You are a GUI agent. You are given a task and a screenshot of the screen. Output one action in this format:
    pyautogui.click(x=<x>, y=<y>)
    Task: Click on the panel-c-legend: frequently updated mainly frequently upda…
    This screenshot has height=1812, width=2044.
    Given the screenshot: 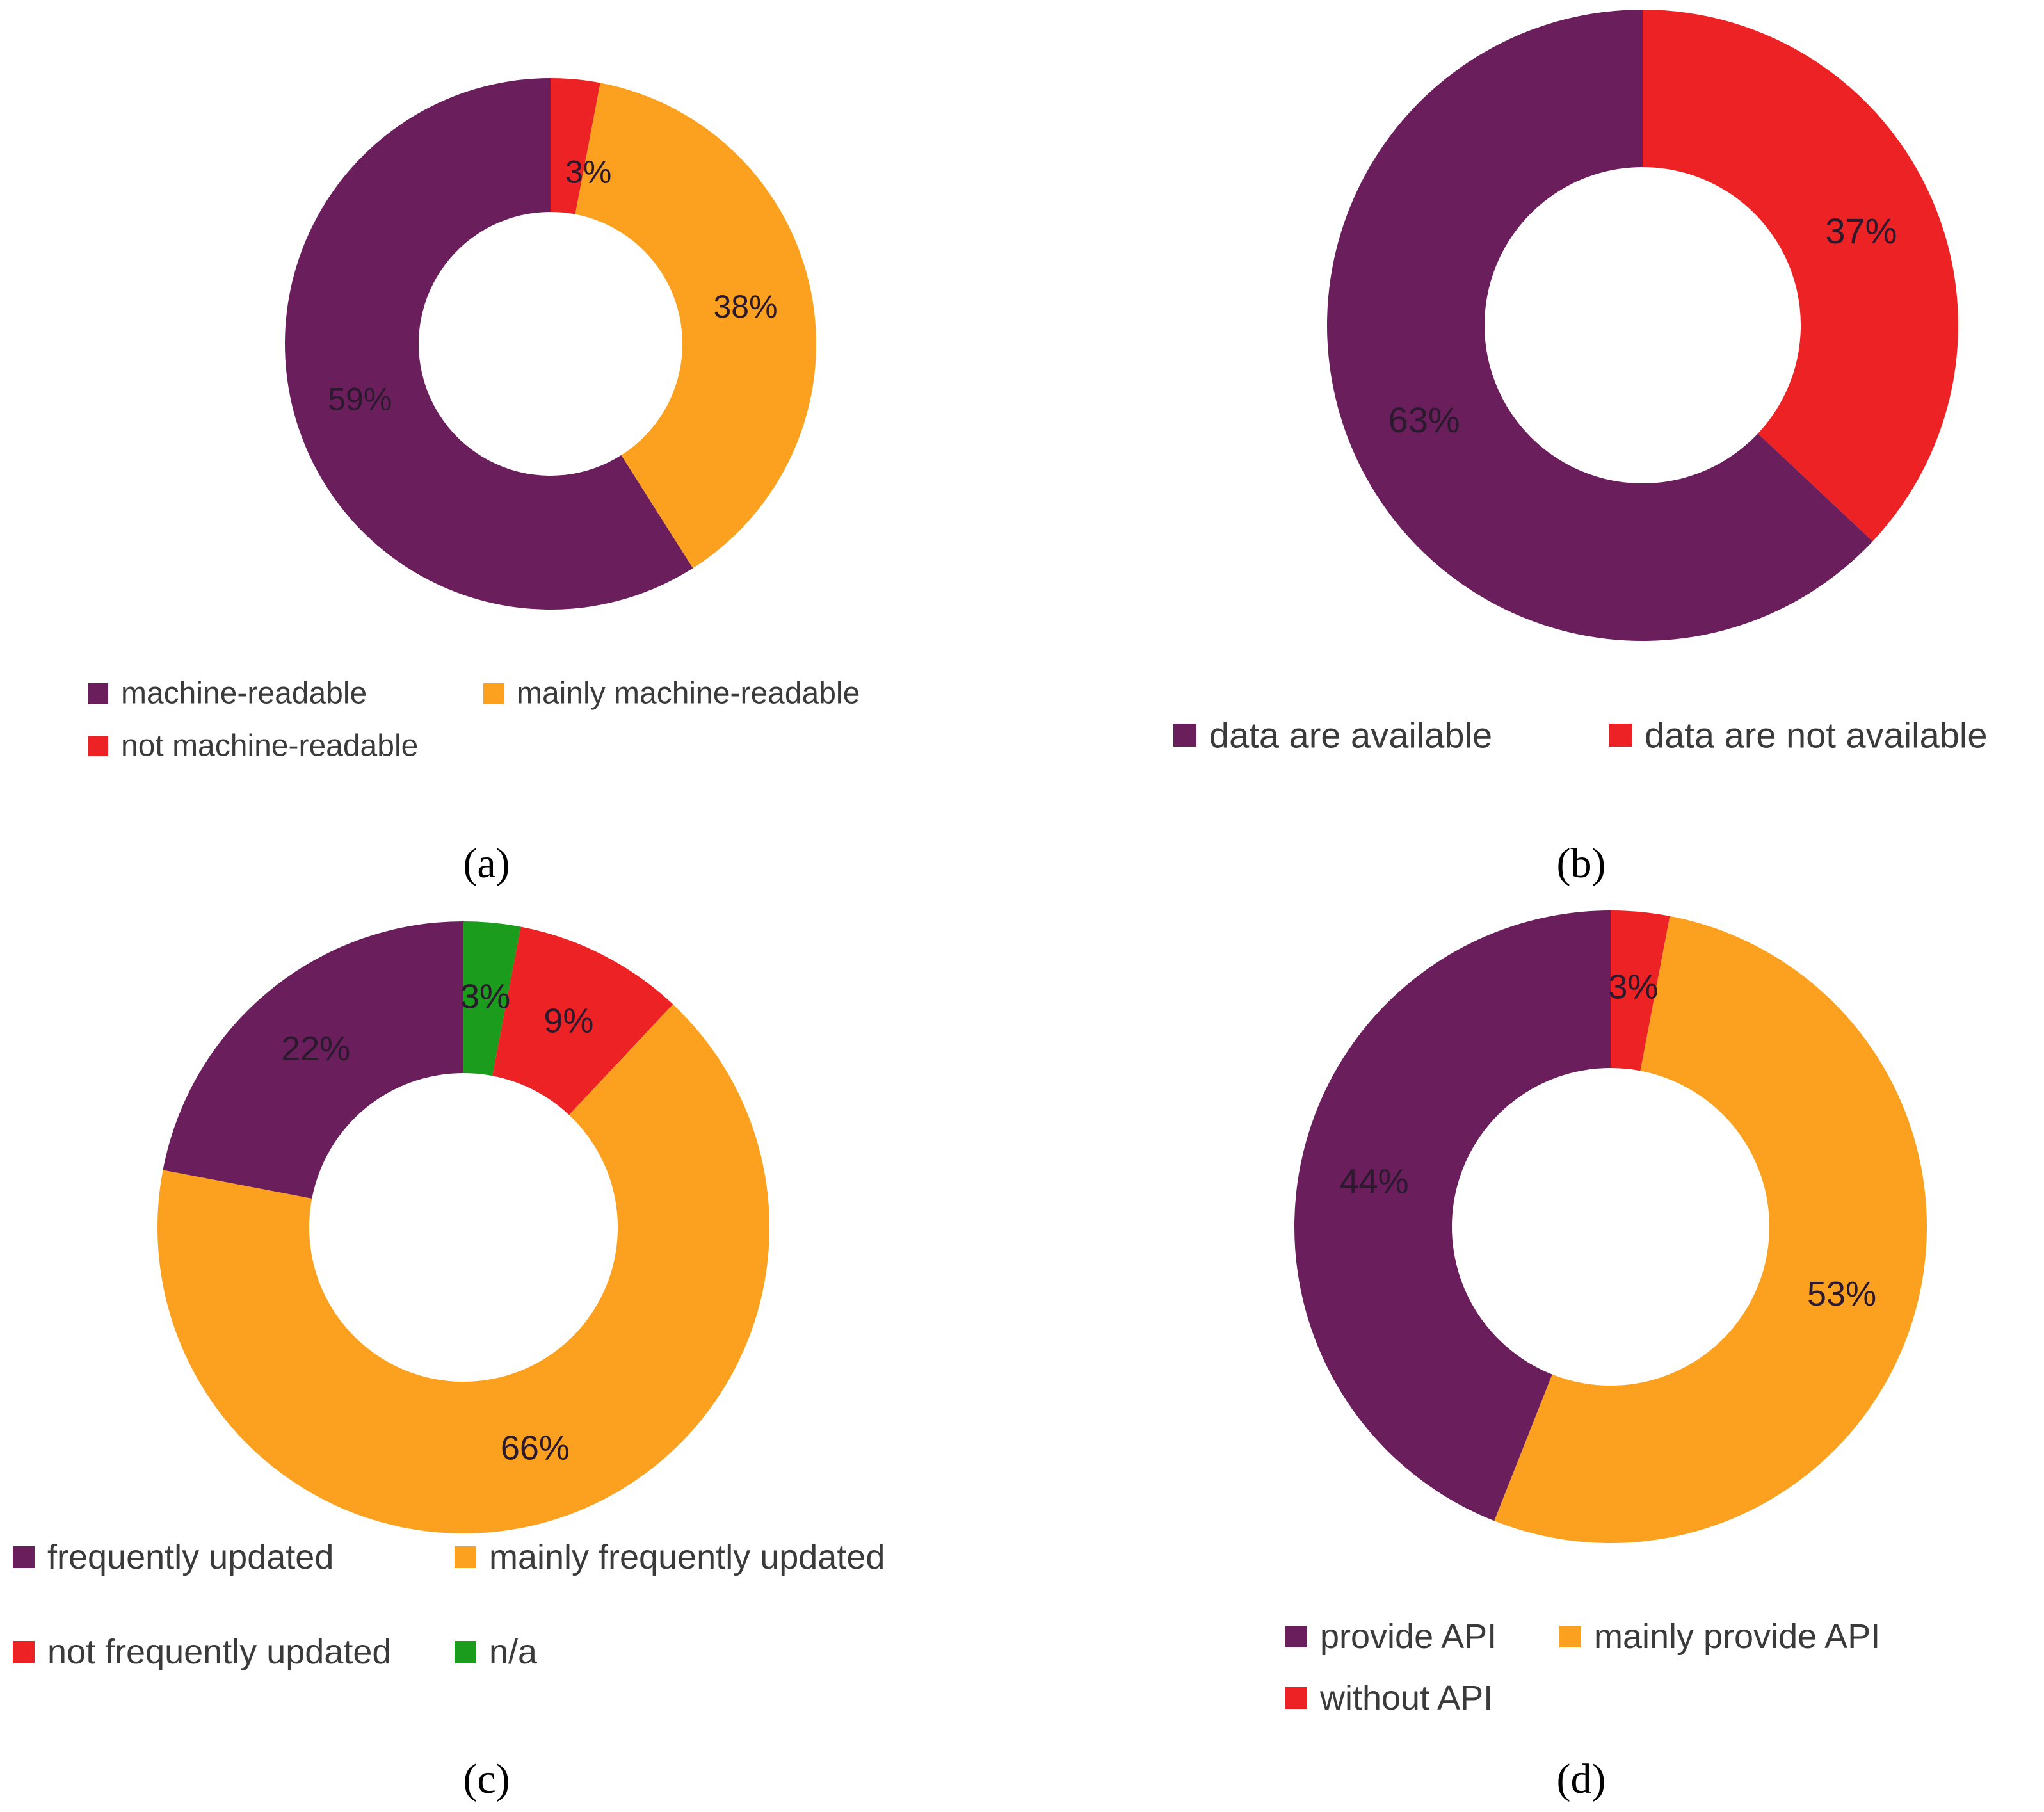 What is the action you would take?
    pyautogui.click(x=449, y=1604)
    